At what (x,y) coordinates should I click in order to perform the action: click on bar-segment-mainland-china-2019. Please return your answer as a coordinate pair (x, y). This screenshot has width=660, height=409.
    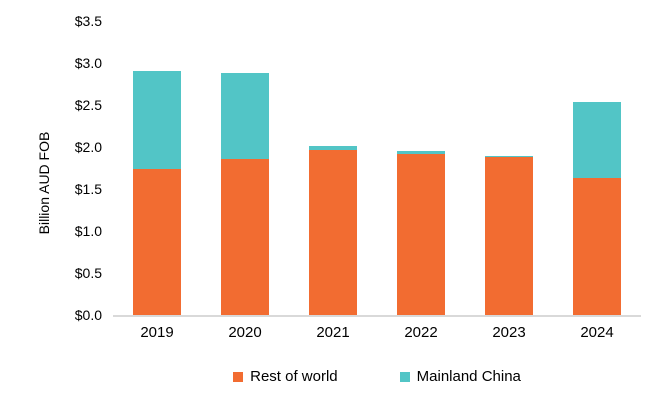
    Looking at the image, I should click on (157, 120).